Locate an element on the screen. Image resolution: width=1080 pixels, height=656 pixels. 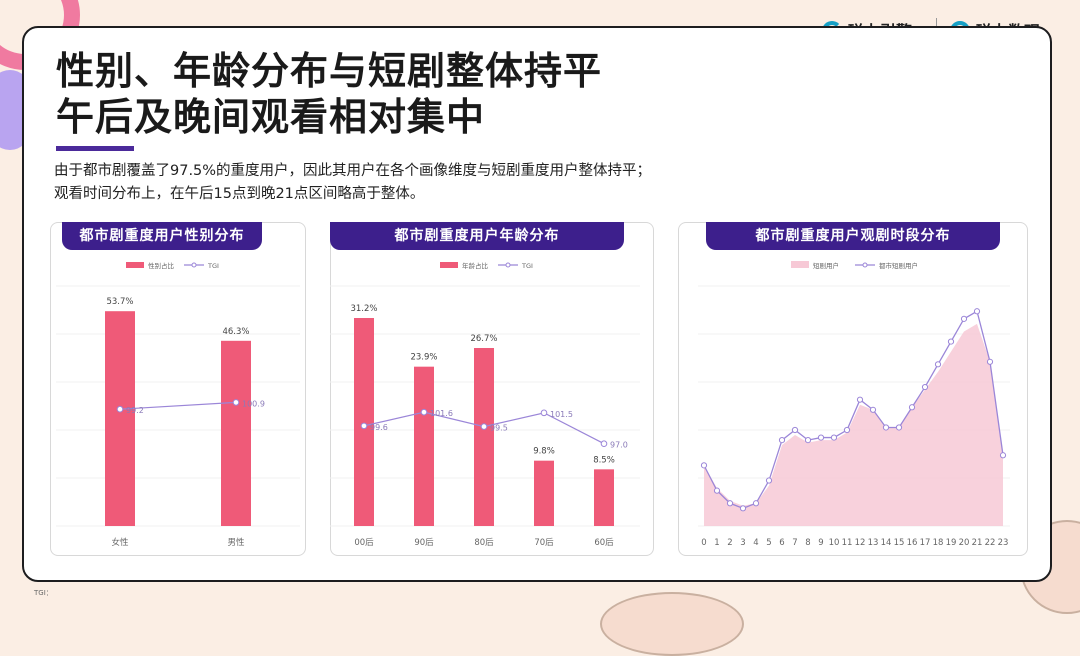
x-tick-label: 60后 is located at coordinates (604, 542).